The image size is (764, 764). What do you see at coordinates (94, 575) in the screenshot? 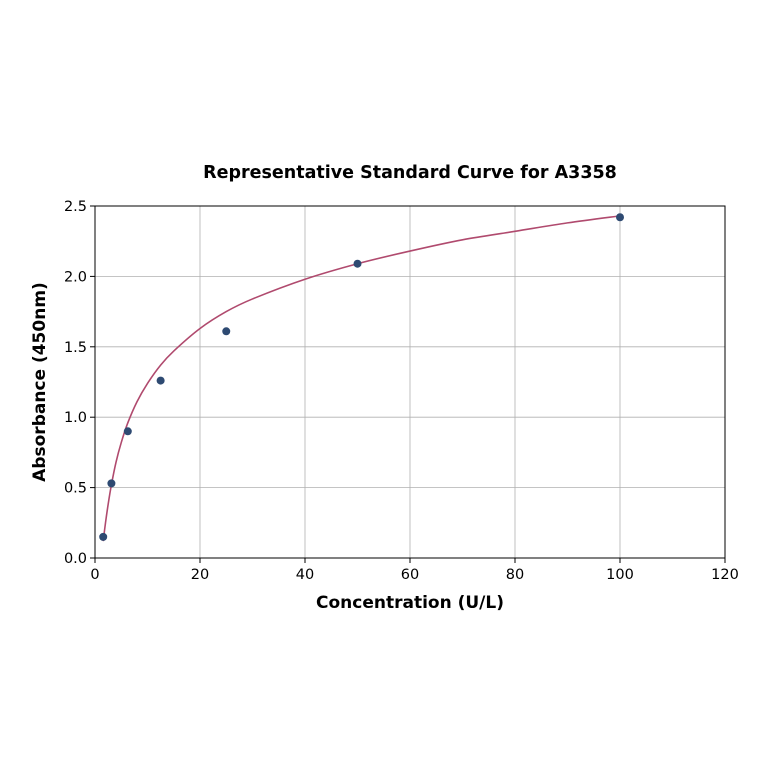
I see `x-tick-label: 0` at bounding box center [94, 575].